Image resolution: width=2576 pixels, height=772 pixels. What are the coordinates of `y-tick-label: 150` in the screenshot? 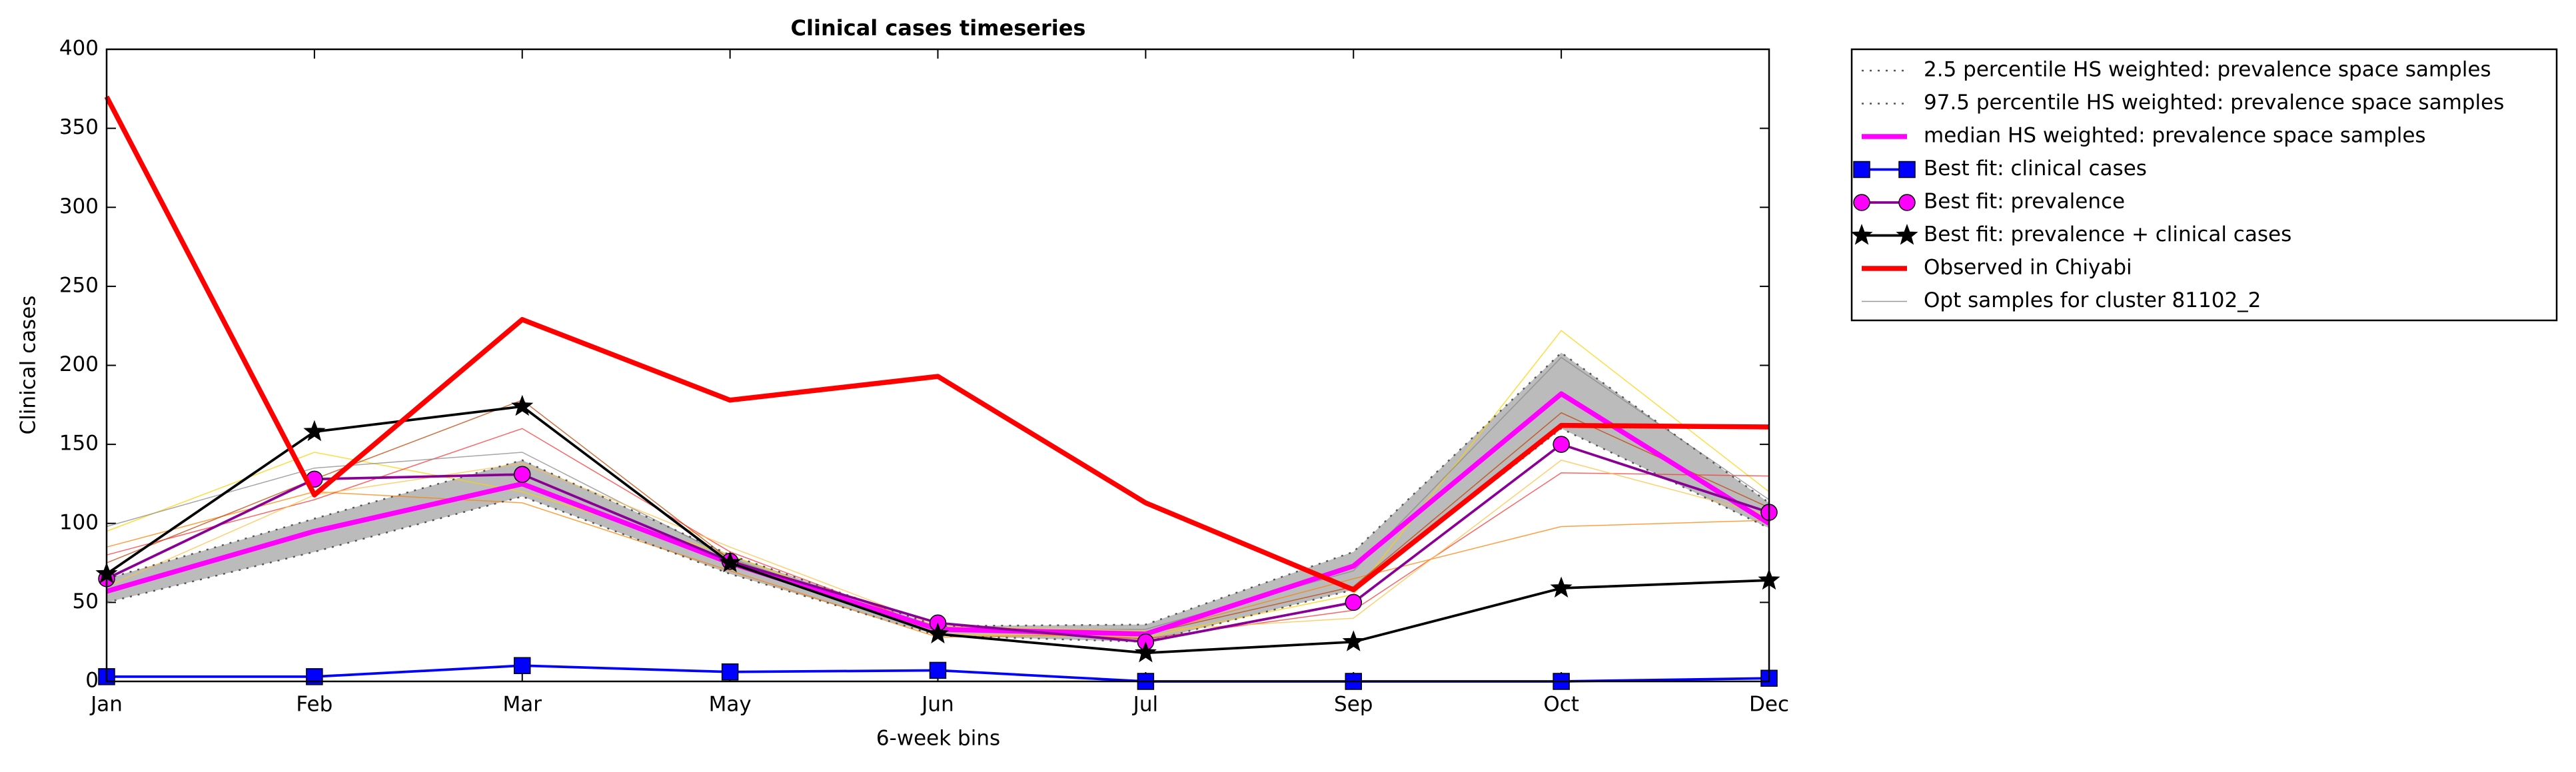 It's located at (79, 444).